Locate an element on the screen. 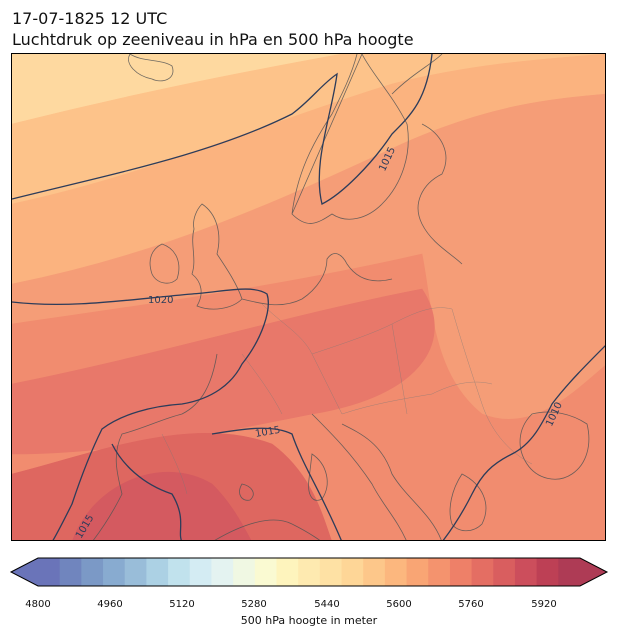 The width and height of the screenshot is (618, 639). colorbar-tick: 5600 is located at coordinates (399, 604).